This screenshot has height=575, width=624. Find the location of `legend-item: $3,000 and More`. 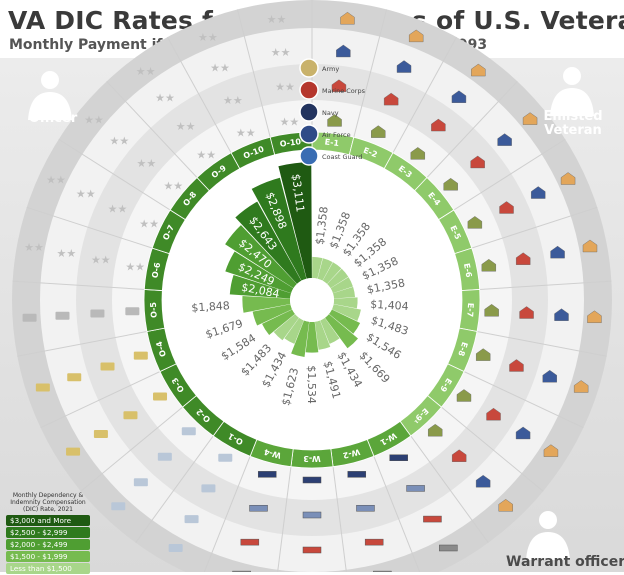

legend-item: $3,000 and More is located at coordinates (48, 520).